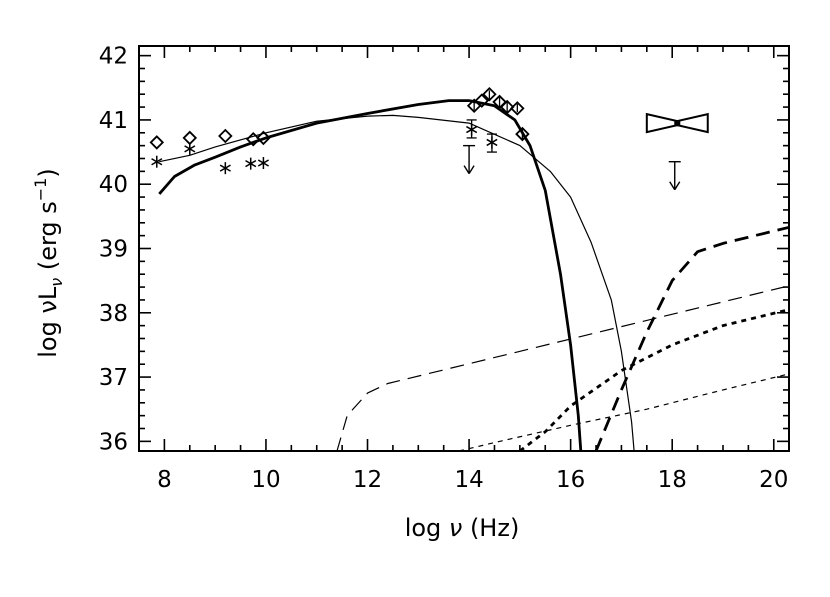 The height and width of the screenshot is (597, 830). I want to click on x-tick-label: 18, so click(672, 480).